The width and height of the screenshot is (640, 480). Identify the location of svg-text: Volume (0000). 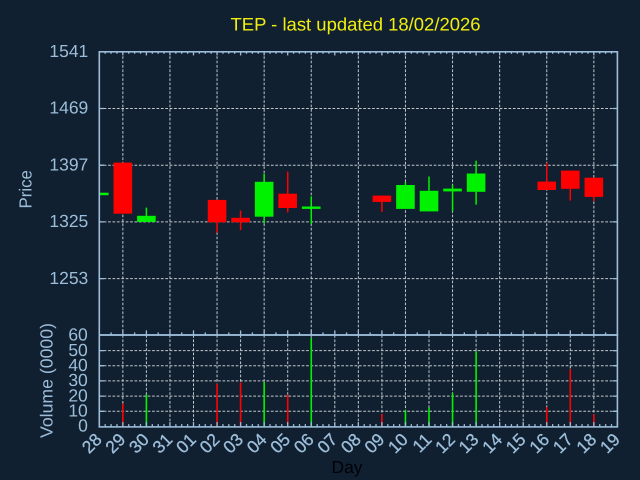
(47, 380).